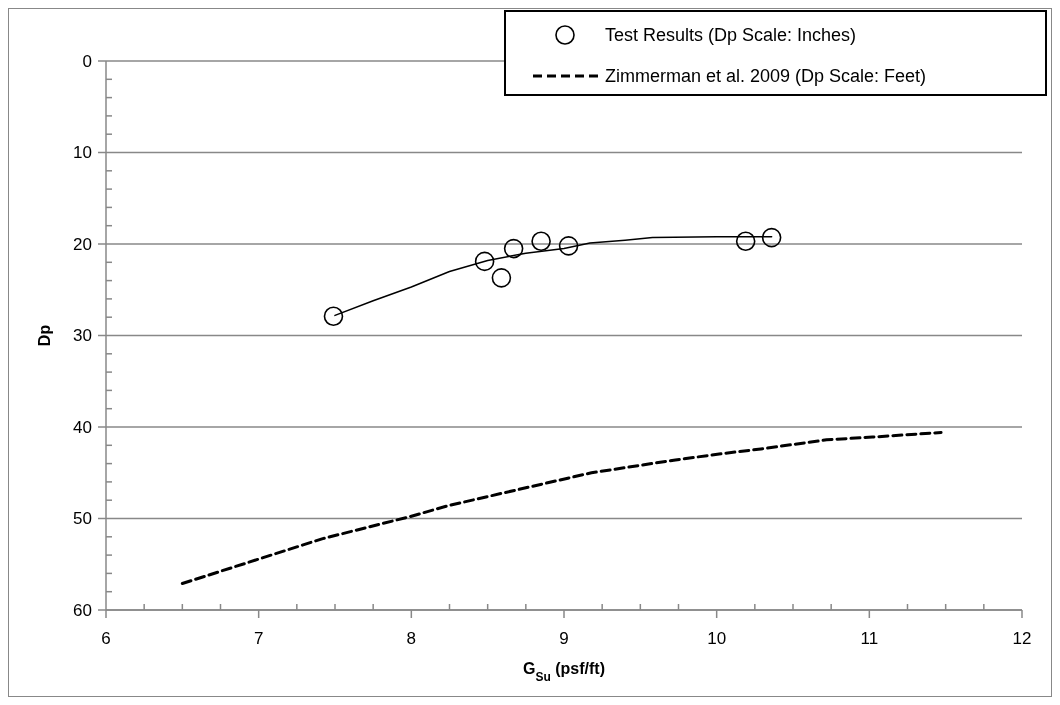 The height and width of the screenshot is (705, 1060). Describe the element at coordinates (731, 35) in the screenshot. I see `legend-label: Test Results (Dp Scale: Inches)` at that location.